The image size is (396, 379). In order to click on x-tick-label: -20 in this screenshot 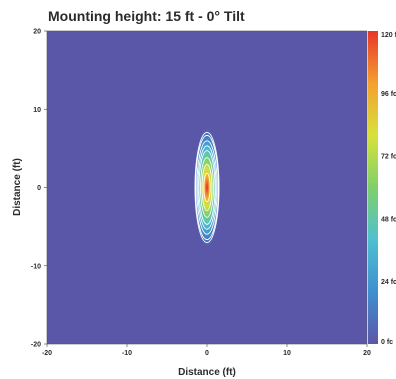, I will do `click(47, 353)`.